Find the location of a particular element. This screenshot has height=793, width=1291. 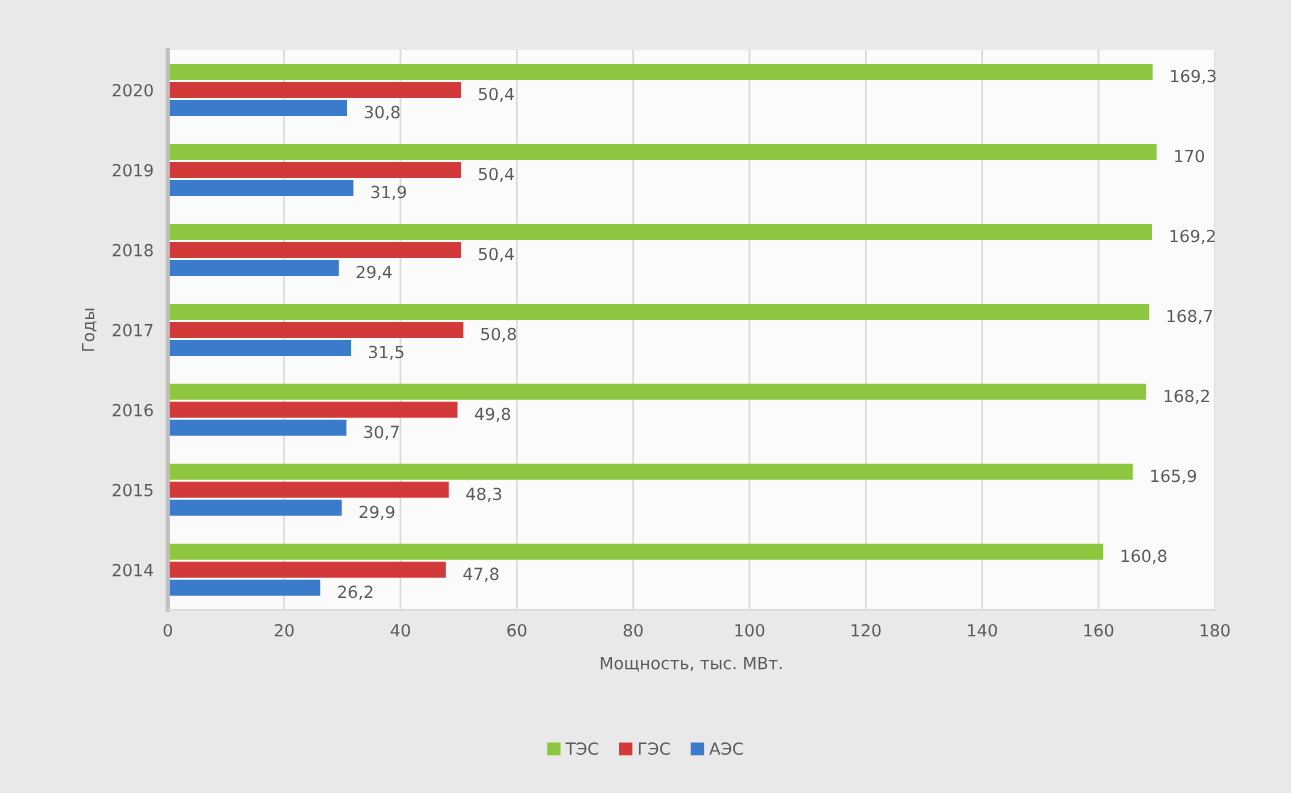

data-label: 168,7 is located at coordinates (1190, 316).